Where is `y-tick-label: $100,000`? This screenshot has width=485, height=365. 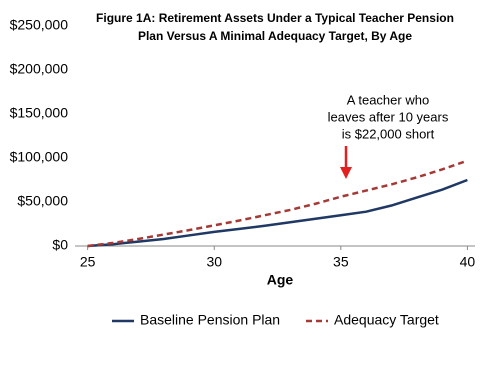 y-tick-label: $100,000 is located at coordinates (39, 157).